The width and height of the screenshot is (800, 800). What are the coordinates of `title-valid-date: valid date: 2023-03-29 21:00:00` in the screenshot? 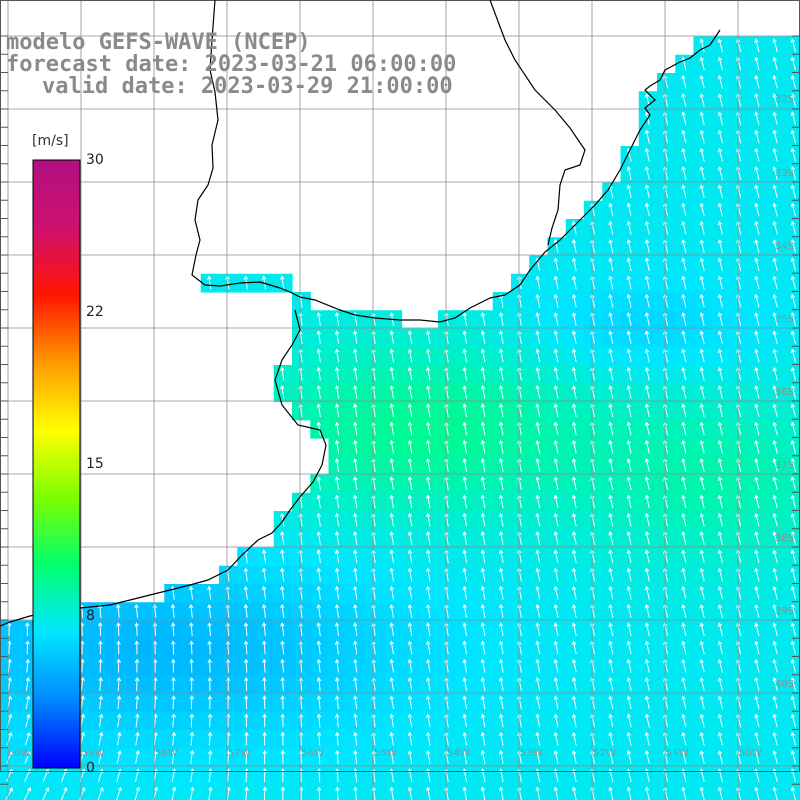 It's located at (247, 86).